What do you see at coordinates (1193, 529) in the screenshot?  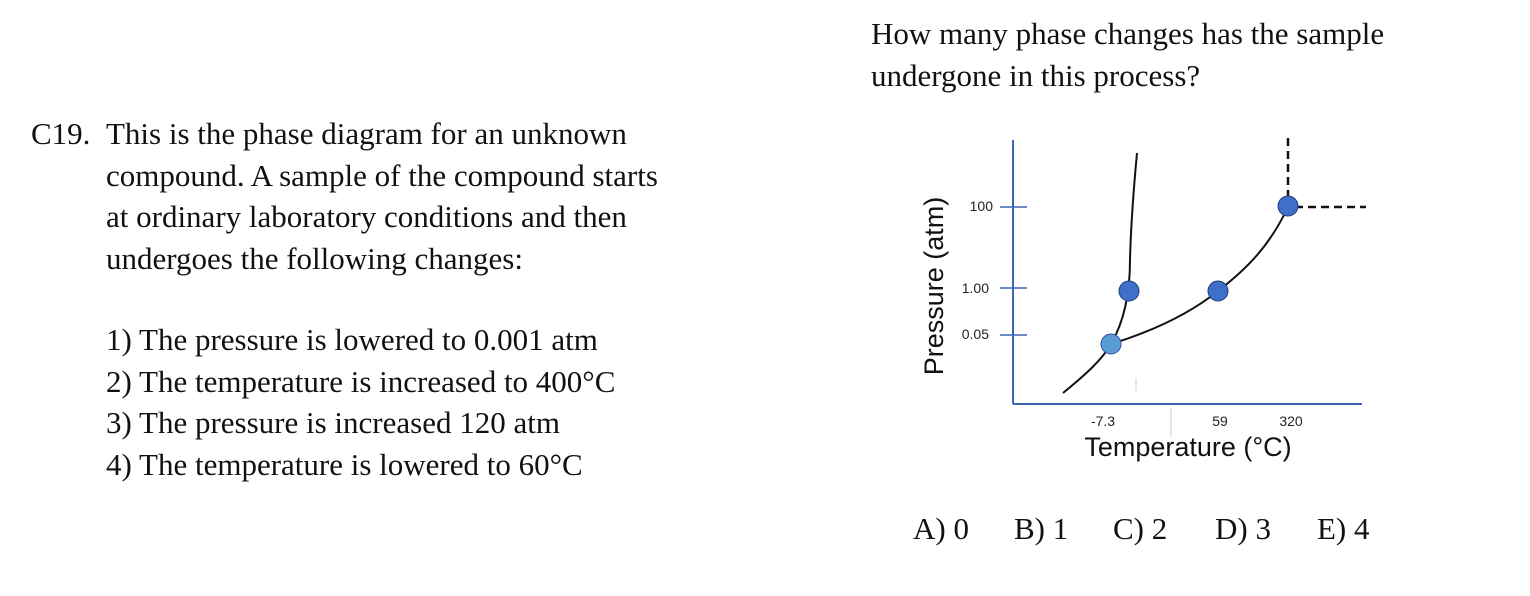 I see `answer-choices: A) 0 B) 1 C) 2 D) 3 E) 4` at bounding box center [1193, 529].